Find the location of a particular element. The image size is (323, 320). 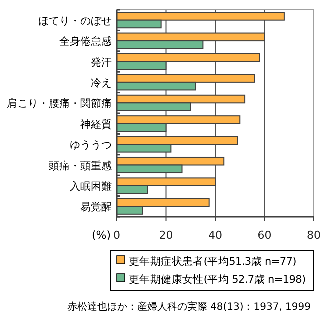

x-axis-title: (%) is located at coordinates (101, 235).